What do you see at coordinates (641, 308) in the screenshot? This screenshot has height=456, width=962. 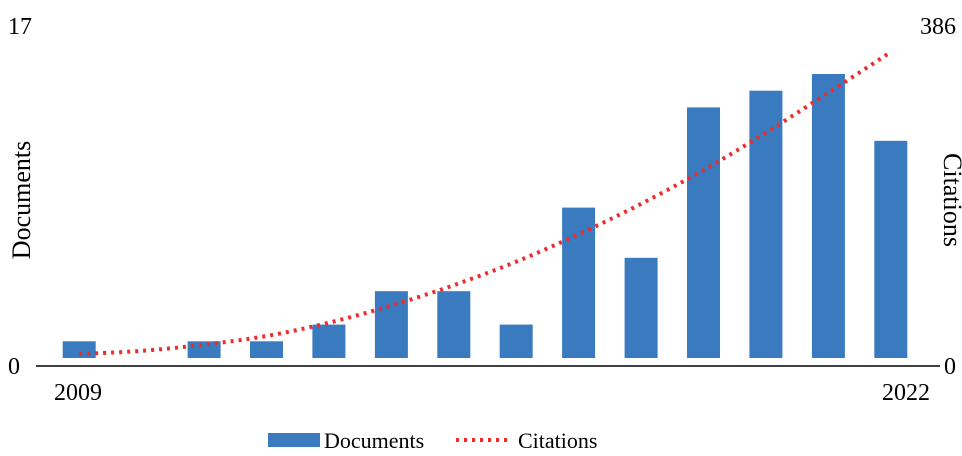 I see `bar-2018` at bounding box center [641, 308].